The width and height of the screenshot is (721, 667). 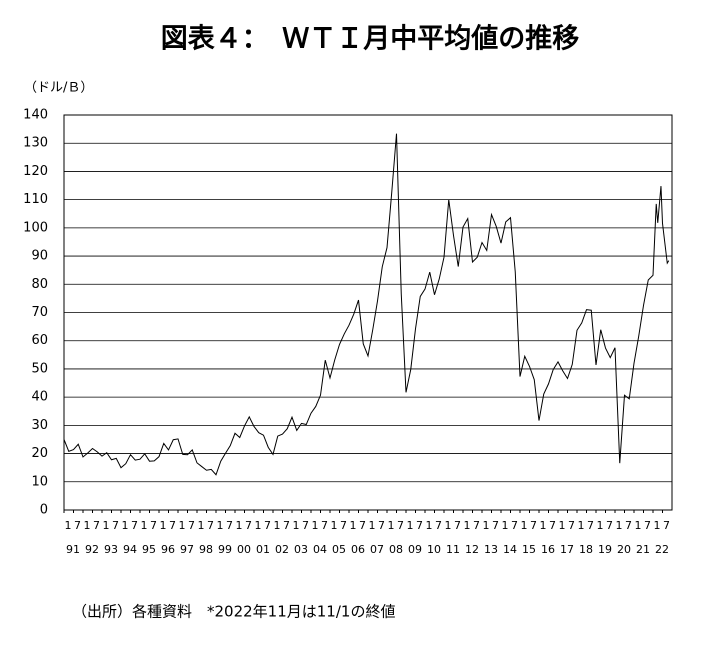 What do you see at coordinates (92, 549) in the screenshot?
I see `year-label: 92` at bounding box center [92, 549].